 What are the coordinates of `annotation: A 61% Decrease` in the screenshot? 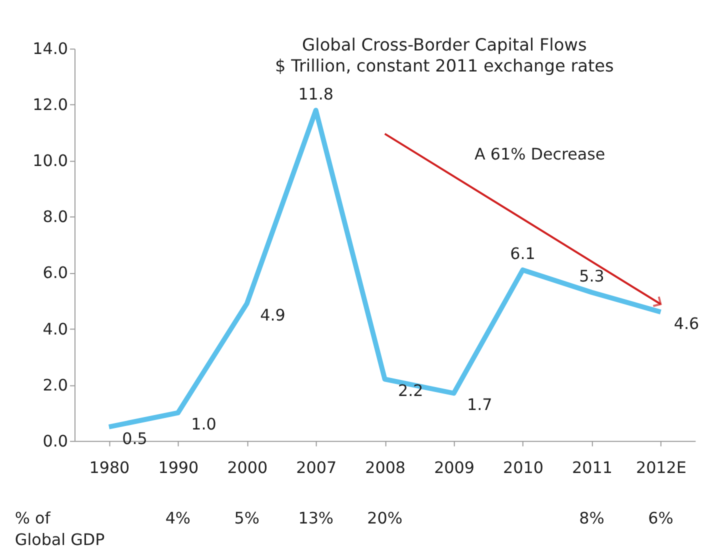 It's located at (540, 154).